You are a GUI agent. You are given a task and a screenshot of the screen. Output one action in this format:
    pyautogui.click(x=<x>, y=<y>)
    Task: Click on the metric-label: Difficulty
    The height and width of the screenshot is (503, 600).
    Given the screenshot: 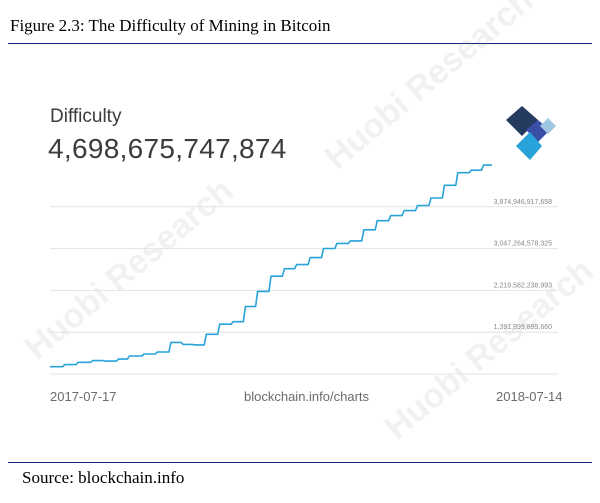 What is the action you would take?
    pyautogui.click(x=86, y=116)
    